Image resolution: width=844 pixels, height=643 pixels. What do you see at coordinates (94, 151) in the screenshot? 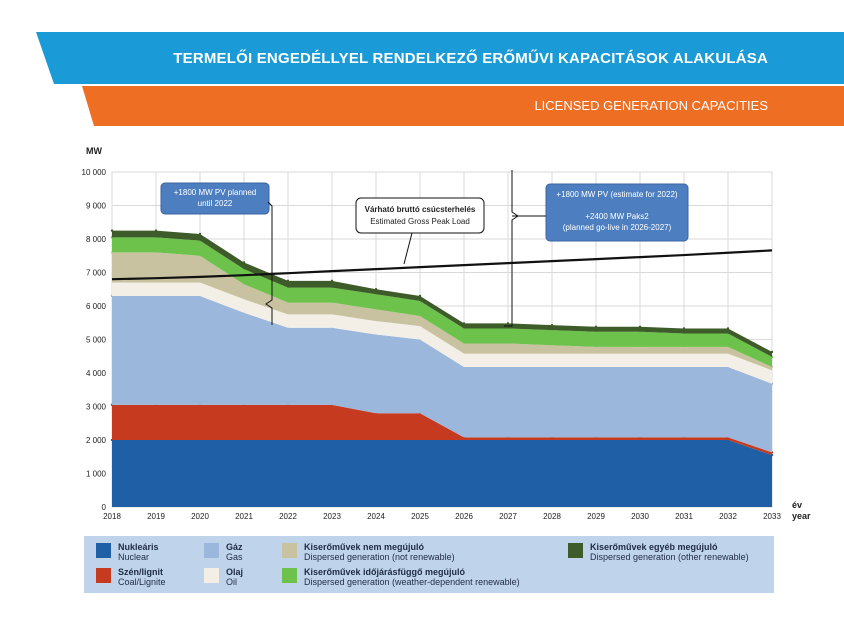
I see `y-axis-label: MW` at bounding box center [94, 151].